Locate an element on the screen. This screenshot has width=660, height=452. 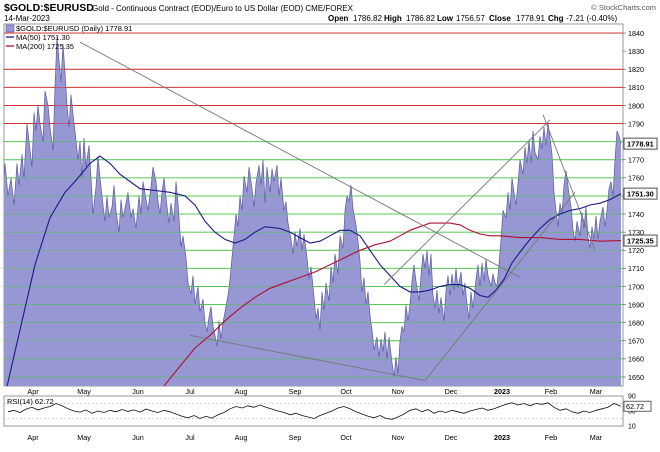
chg-label: Chg is located at coordinates (556, 18).